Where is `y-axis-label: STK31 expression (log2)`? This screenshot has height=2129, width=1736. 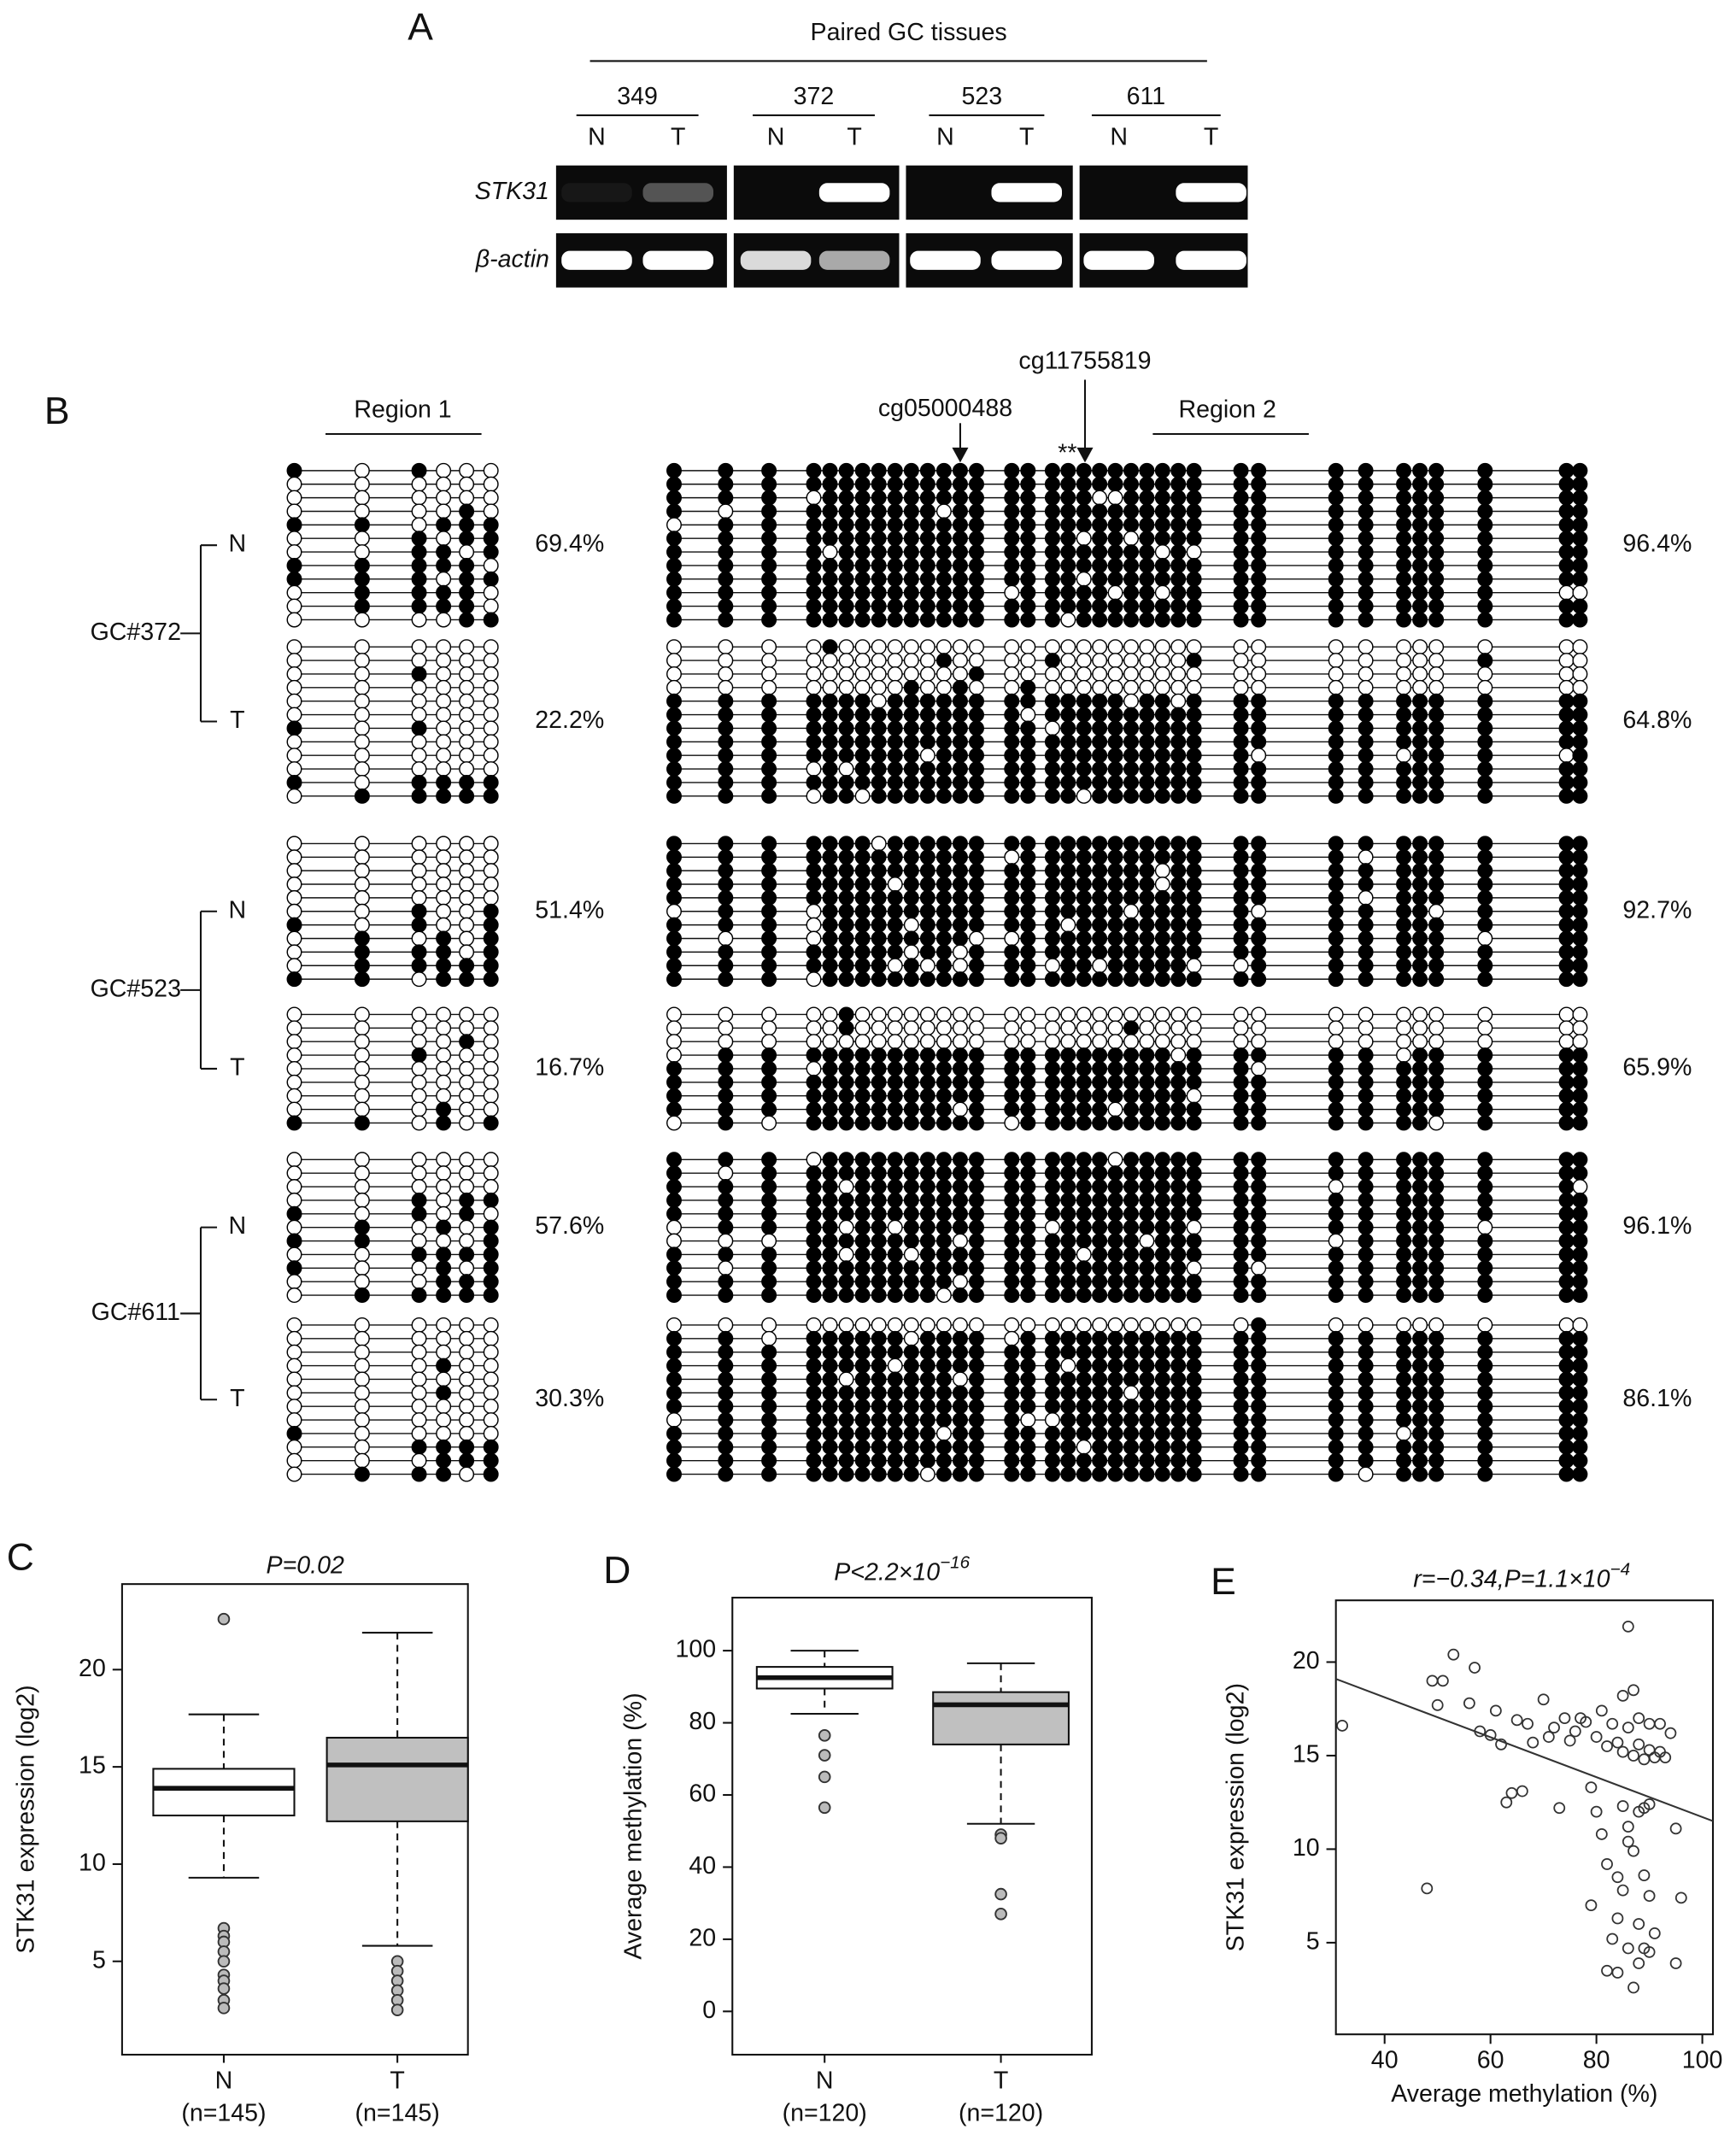 y-axis-label: STK31 expression (log2) is located at coordinates (1236, 1817).